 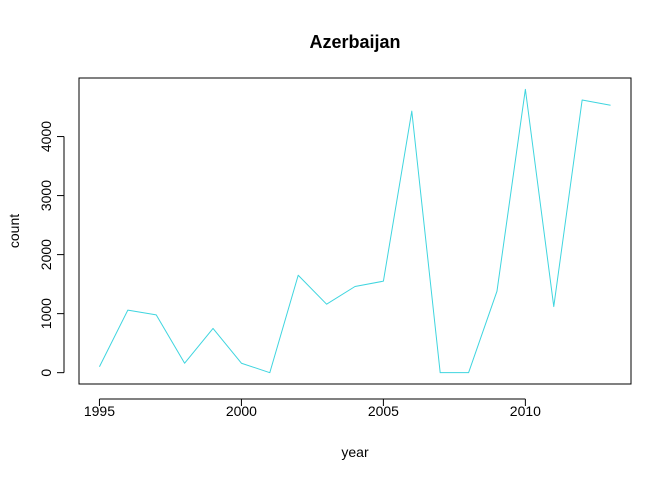 I want to click on chart-title: Azerbaijan, so click(x=354, y=42).